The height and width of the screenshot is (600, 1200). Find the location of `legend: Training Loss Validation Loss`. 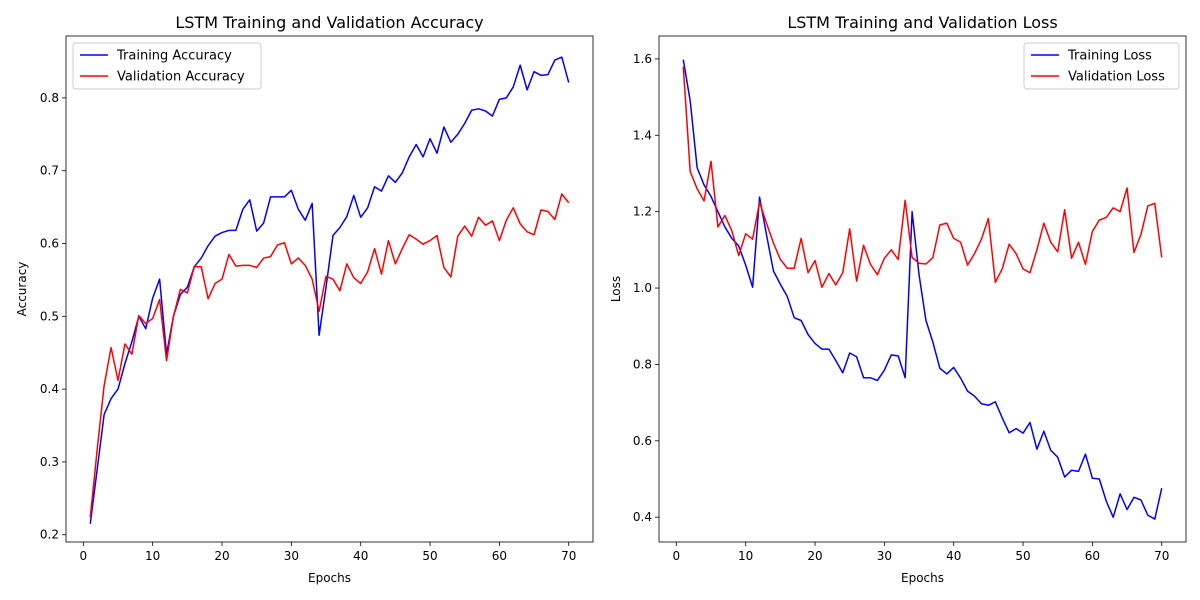

legend: Training Loss Validation Loss is located at coordinates (1101, 66).